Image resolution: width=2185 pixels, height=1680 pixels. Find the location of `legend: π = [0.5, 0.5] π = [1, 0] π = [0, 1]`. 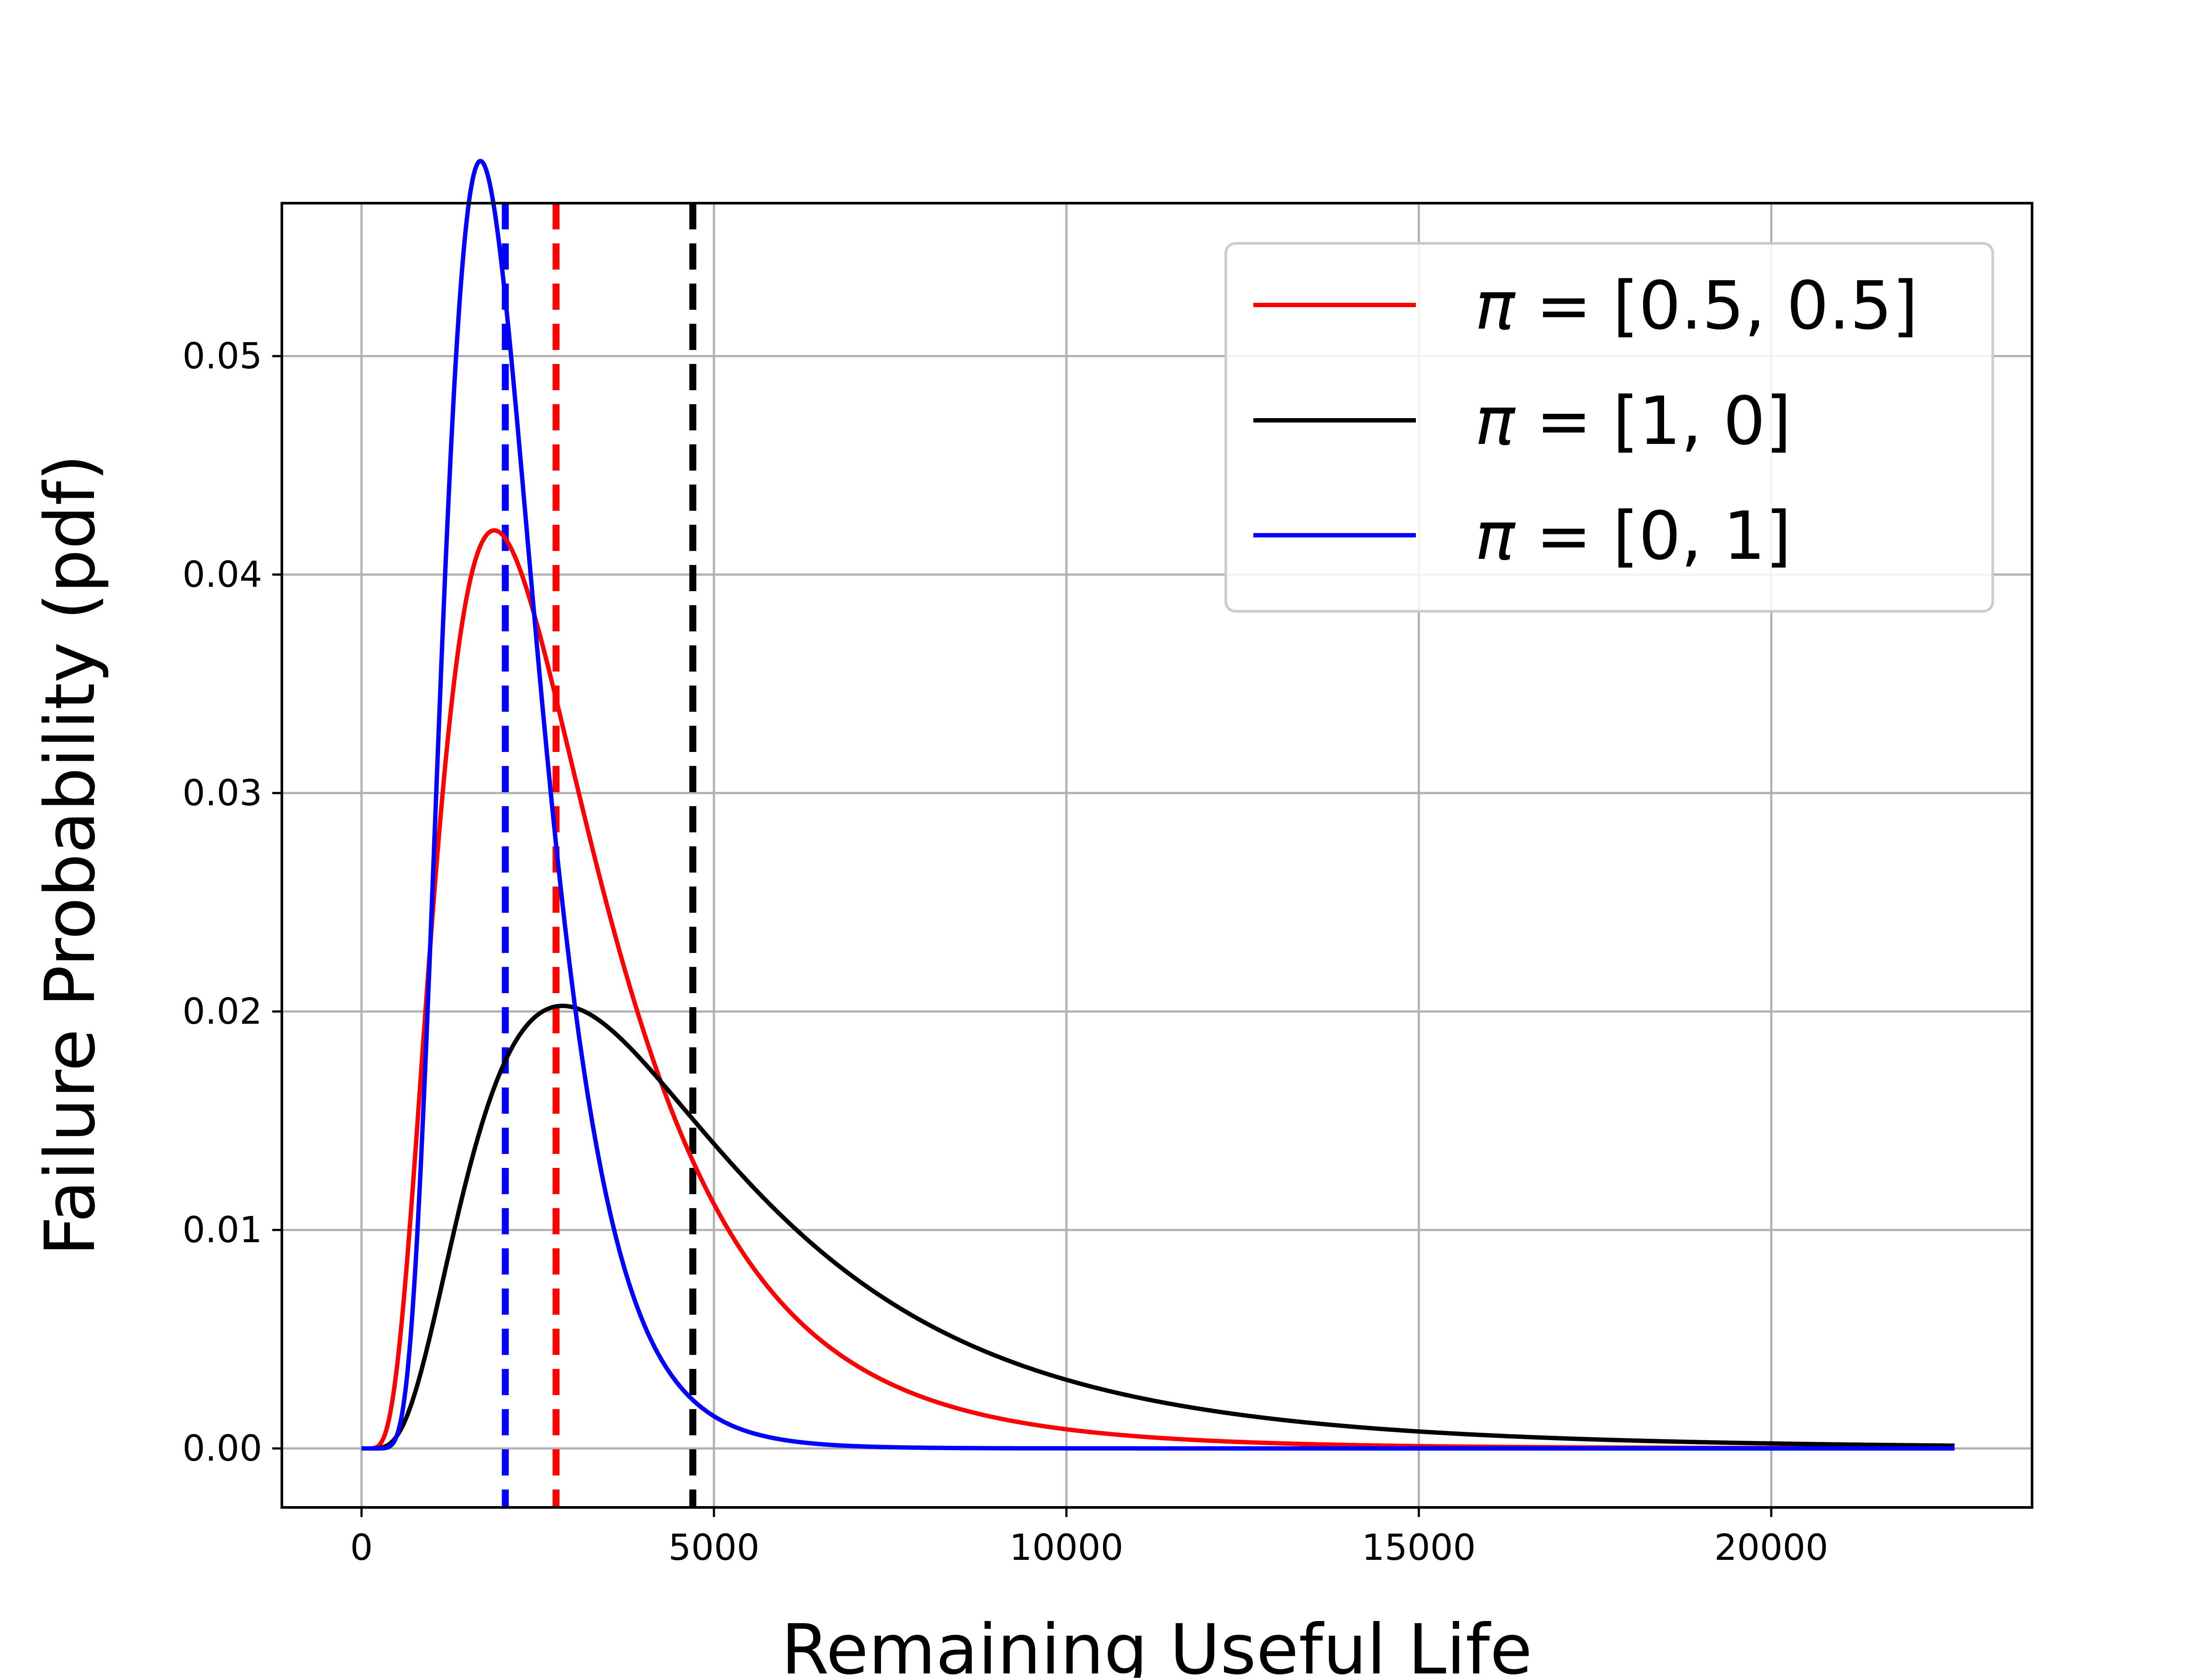

legend: π = [0.5, 0.5] π = [1, 0] π = [0, 1] is located at coordinates (1609, 427).